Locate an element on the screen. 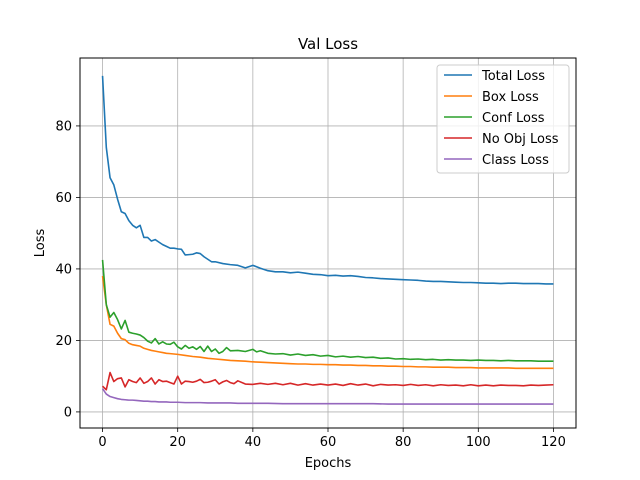  x-tick-label: 40 is located at coordinates (253, 442).